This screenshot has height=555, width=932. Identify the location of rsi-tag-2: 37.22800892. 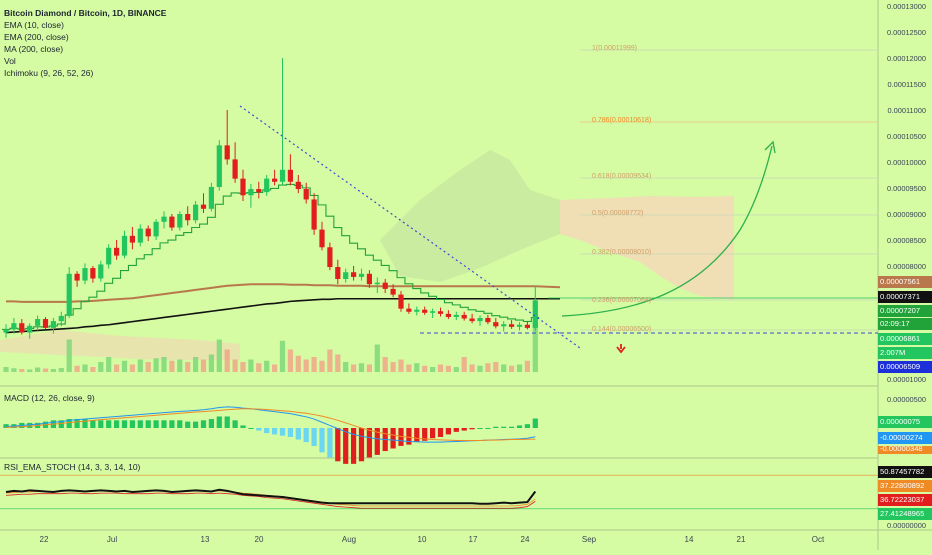
(905, 486).